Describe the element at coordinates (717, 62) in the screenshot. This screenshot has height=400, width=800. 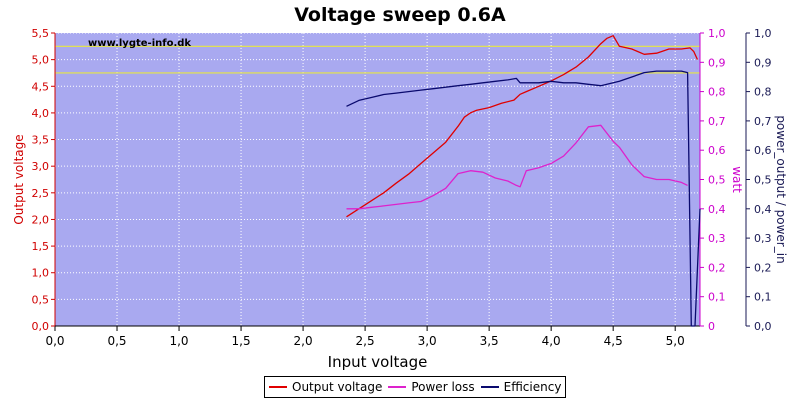
I see `y-right1-tick-label: 0,9` at that location.